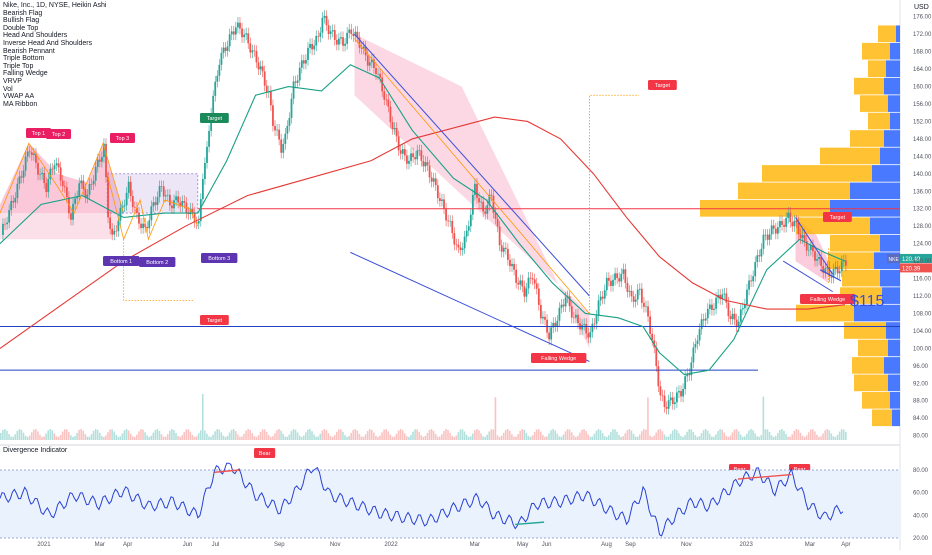 The image size is (932, 555). What do you see at coordinates (35, 36) in the screenshot?
I see `legend-item: Head And Shoulders` at bounding box center [35, 36].